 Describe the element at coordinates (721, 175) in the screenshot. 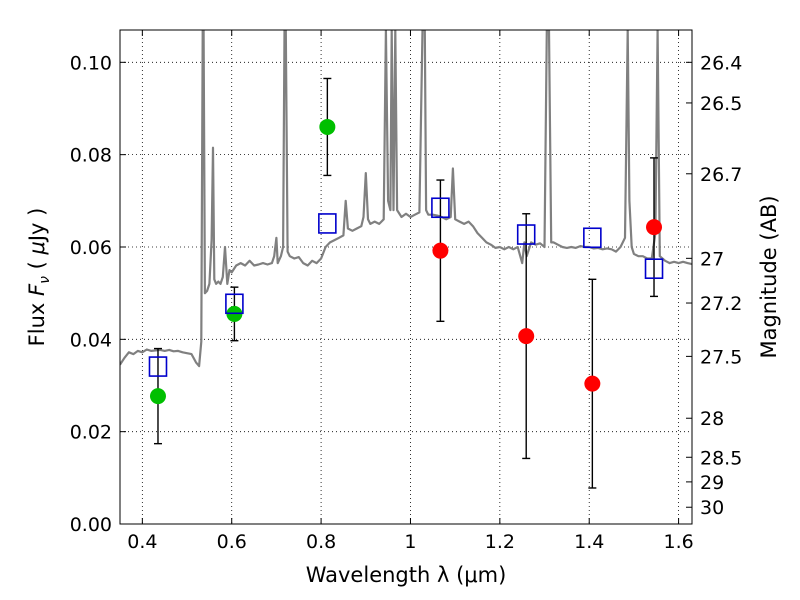

I see `mag-tick-label: 26.7` at that location.